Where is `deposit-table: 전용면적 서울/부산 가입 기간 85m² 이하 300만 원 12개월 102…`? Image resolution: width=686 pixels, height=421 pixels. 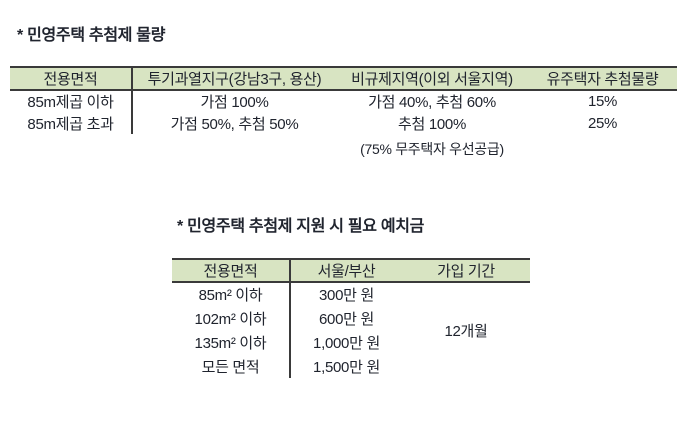 deposit-table: 전용면적 서울/부산 가입 기간 85m² 이하 300만 원 12개월 102… is located at coordinates (351, 318).